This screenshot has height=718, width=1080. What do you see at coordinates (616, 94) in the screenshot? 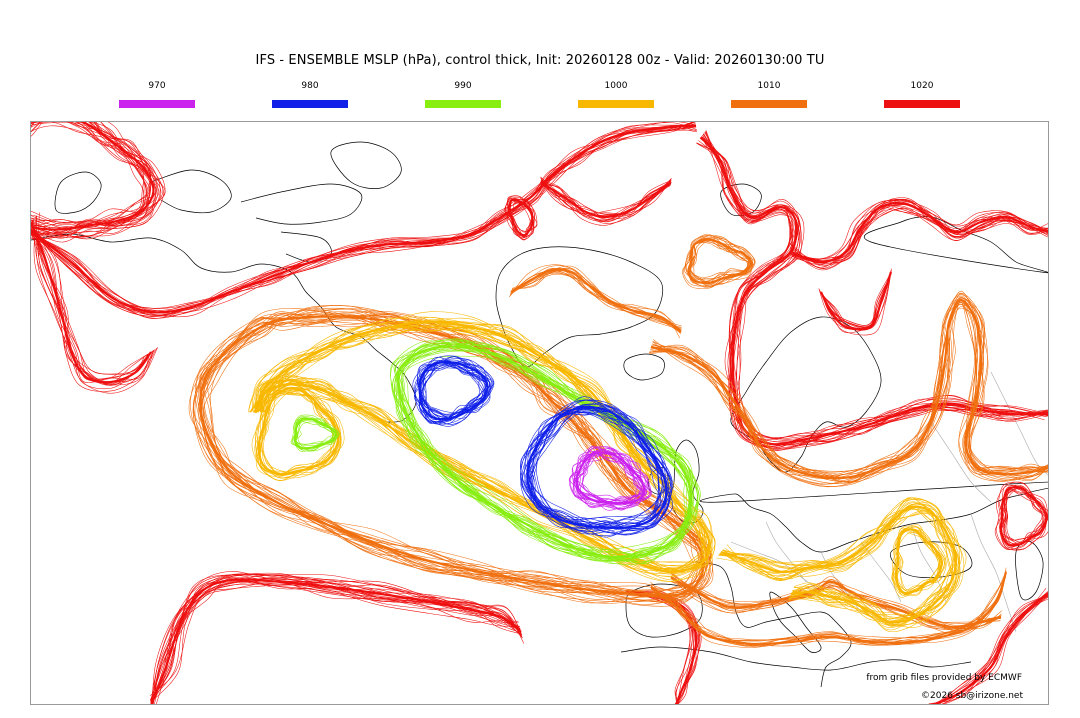
I see `legend-item-1000: 1000` at bounding box center [616, 94].